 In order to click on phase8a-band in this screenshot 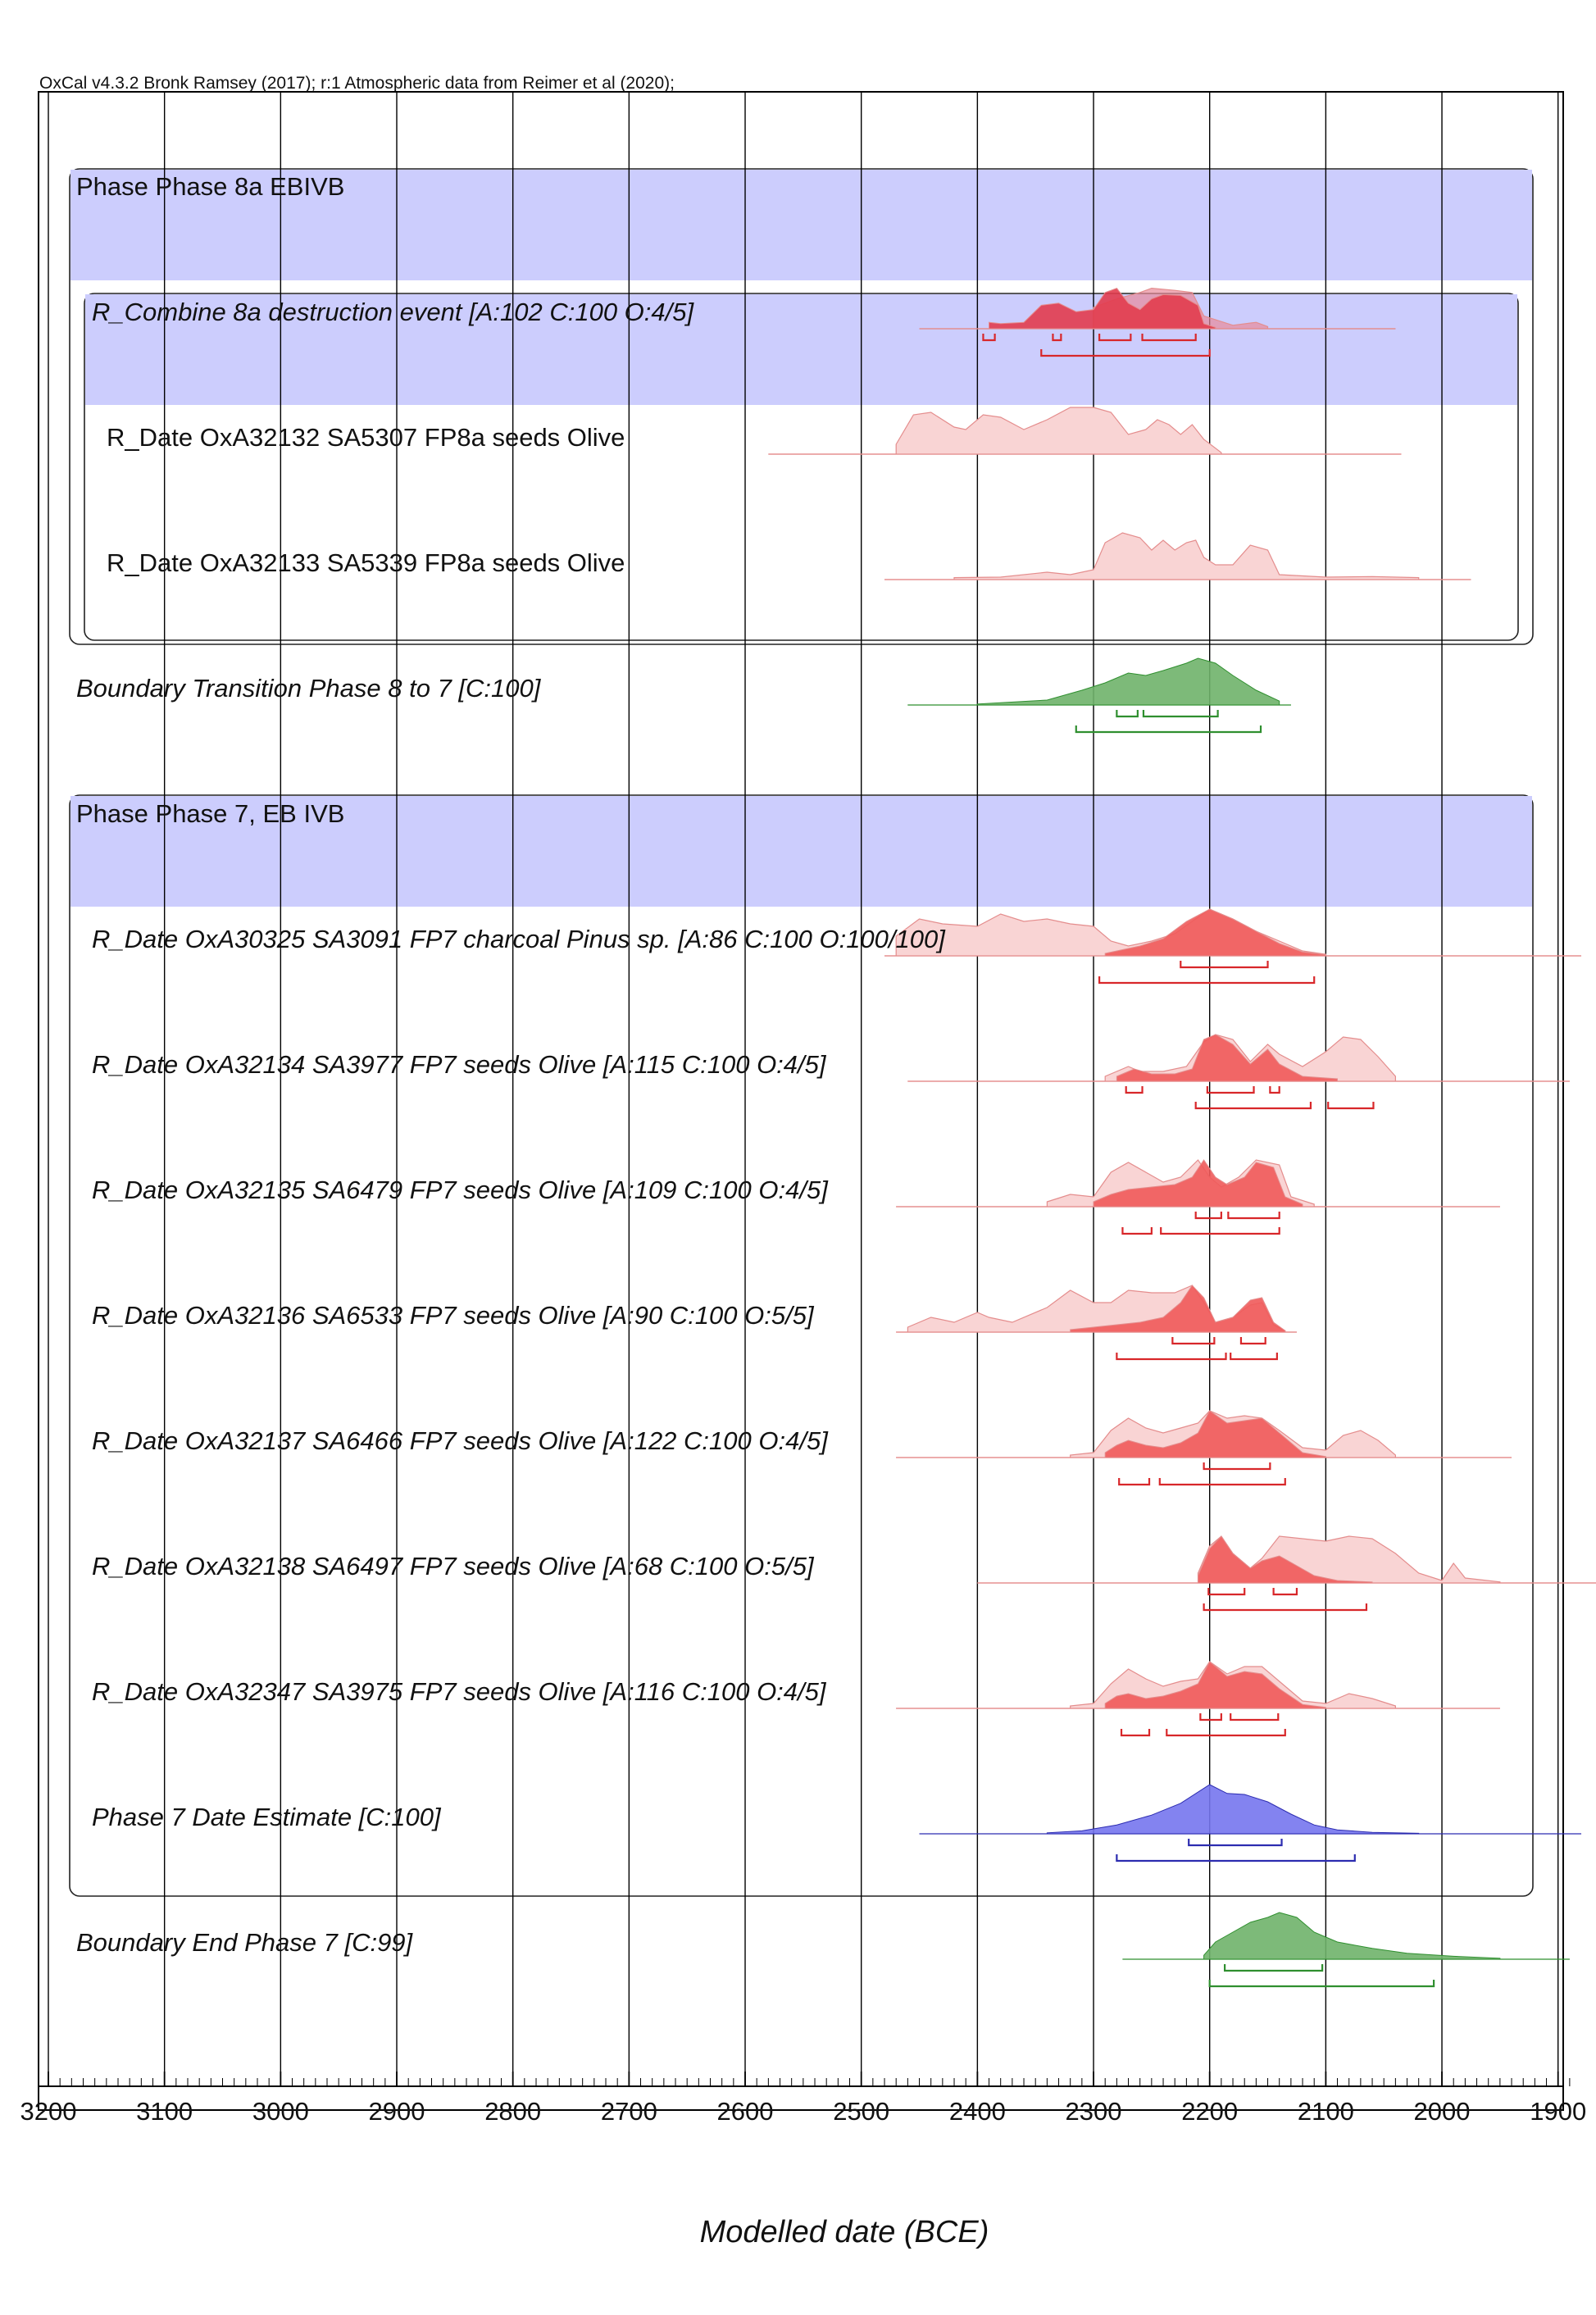, I will do `click(801, 225)`.